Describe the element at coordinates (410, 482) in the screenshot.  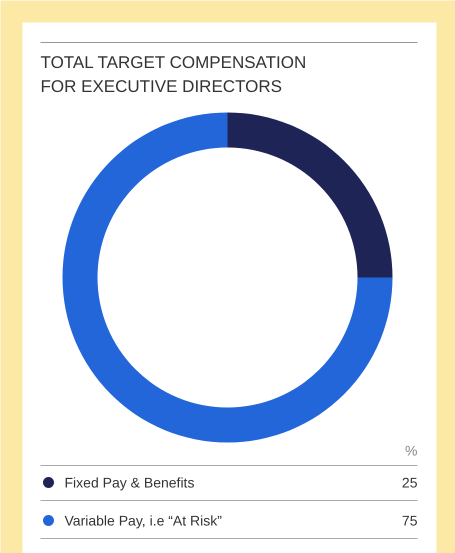
I see `data-label: 25` at that location.